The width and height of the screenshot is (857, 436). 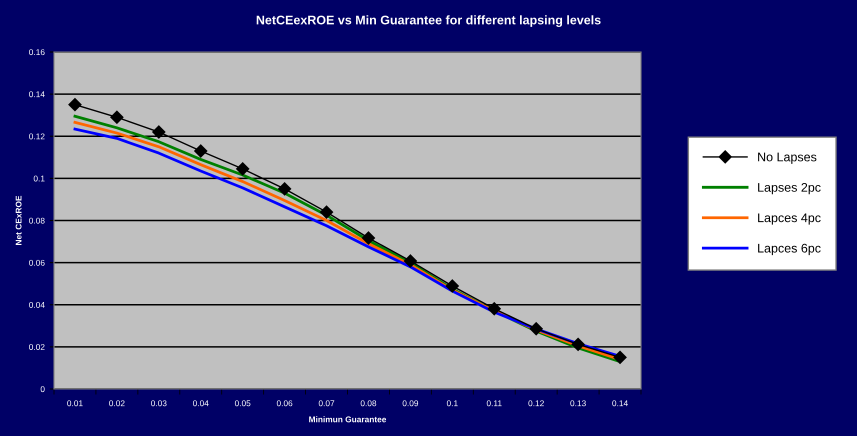 What do you see at coordinates (578, 403) in the screenshot?
I see `x-tick-label: 0.13` at bounding box center [578, 403].